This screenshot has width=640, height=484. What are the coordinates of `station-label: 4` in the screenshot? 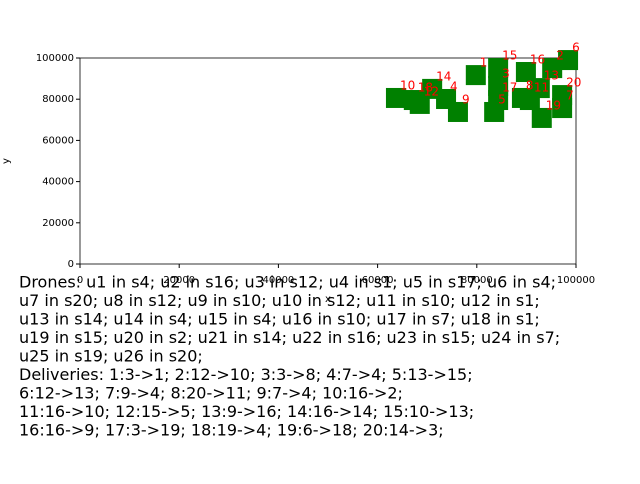 It's located at (454, 86).